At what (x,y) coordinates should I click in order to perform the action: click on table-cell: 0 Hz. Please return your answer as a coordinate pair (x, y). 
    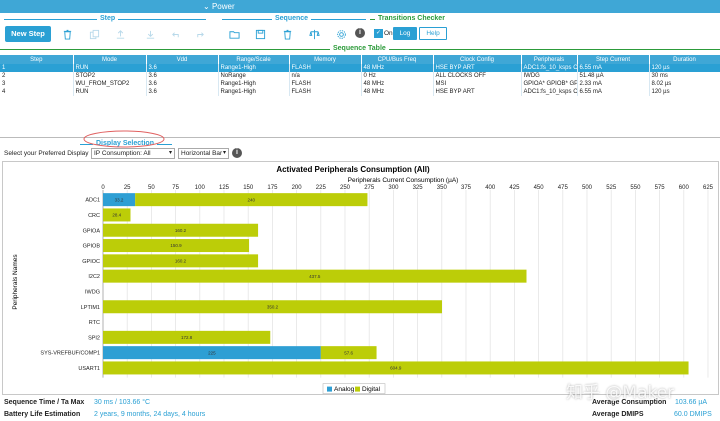
    Looking at the image, I should click on (397, 76).